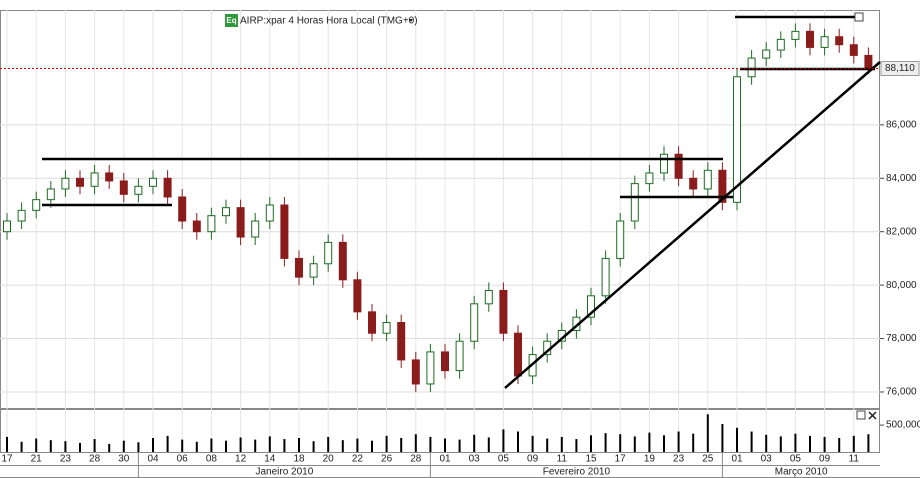  I want to click on y-tick-label: 84,000, so click(901, 178).